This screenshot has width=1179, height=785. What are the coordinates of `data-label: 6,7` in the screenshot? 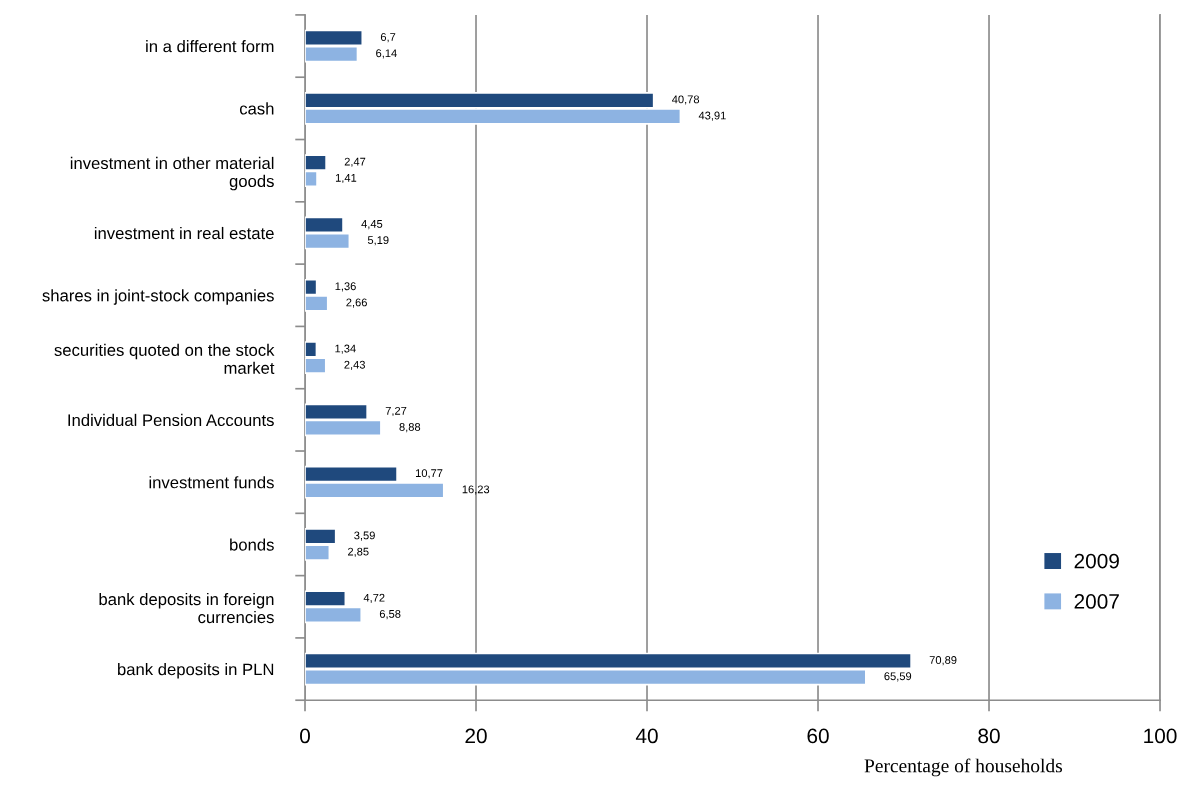 It's located at (388, 38).